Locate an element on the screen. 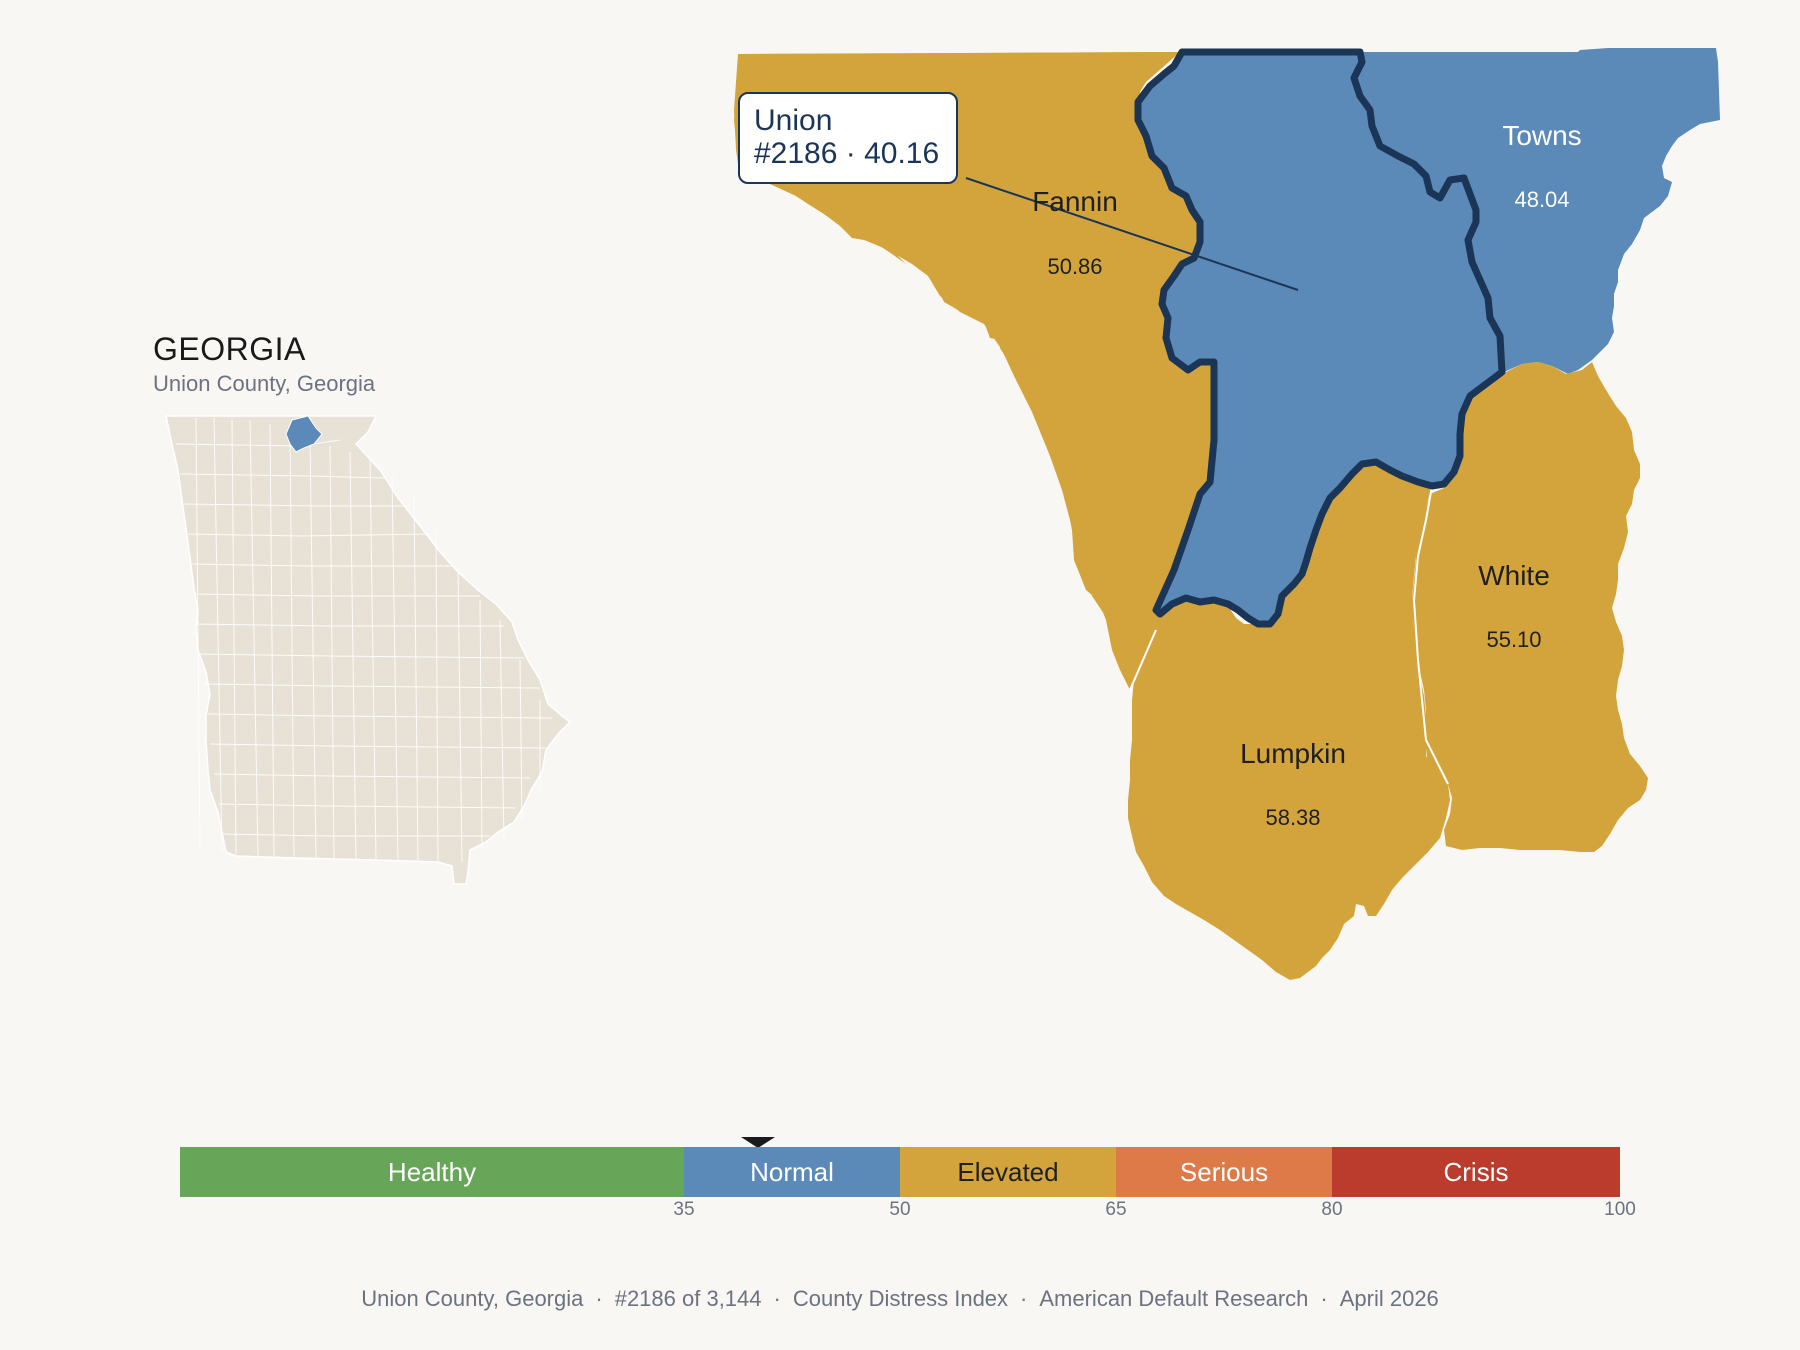  label-white-name: White is located at coordinates (1514, 575).